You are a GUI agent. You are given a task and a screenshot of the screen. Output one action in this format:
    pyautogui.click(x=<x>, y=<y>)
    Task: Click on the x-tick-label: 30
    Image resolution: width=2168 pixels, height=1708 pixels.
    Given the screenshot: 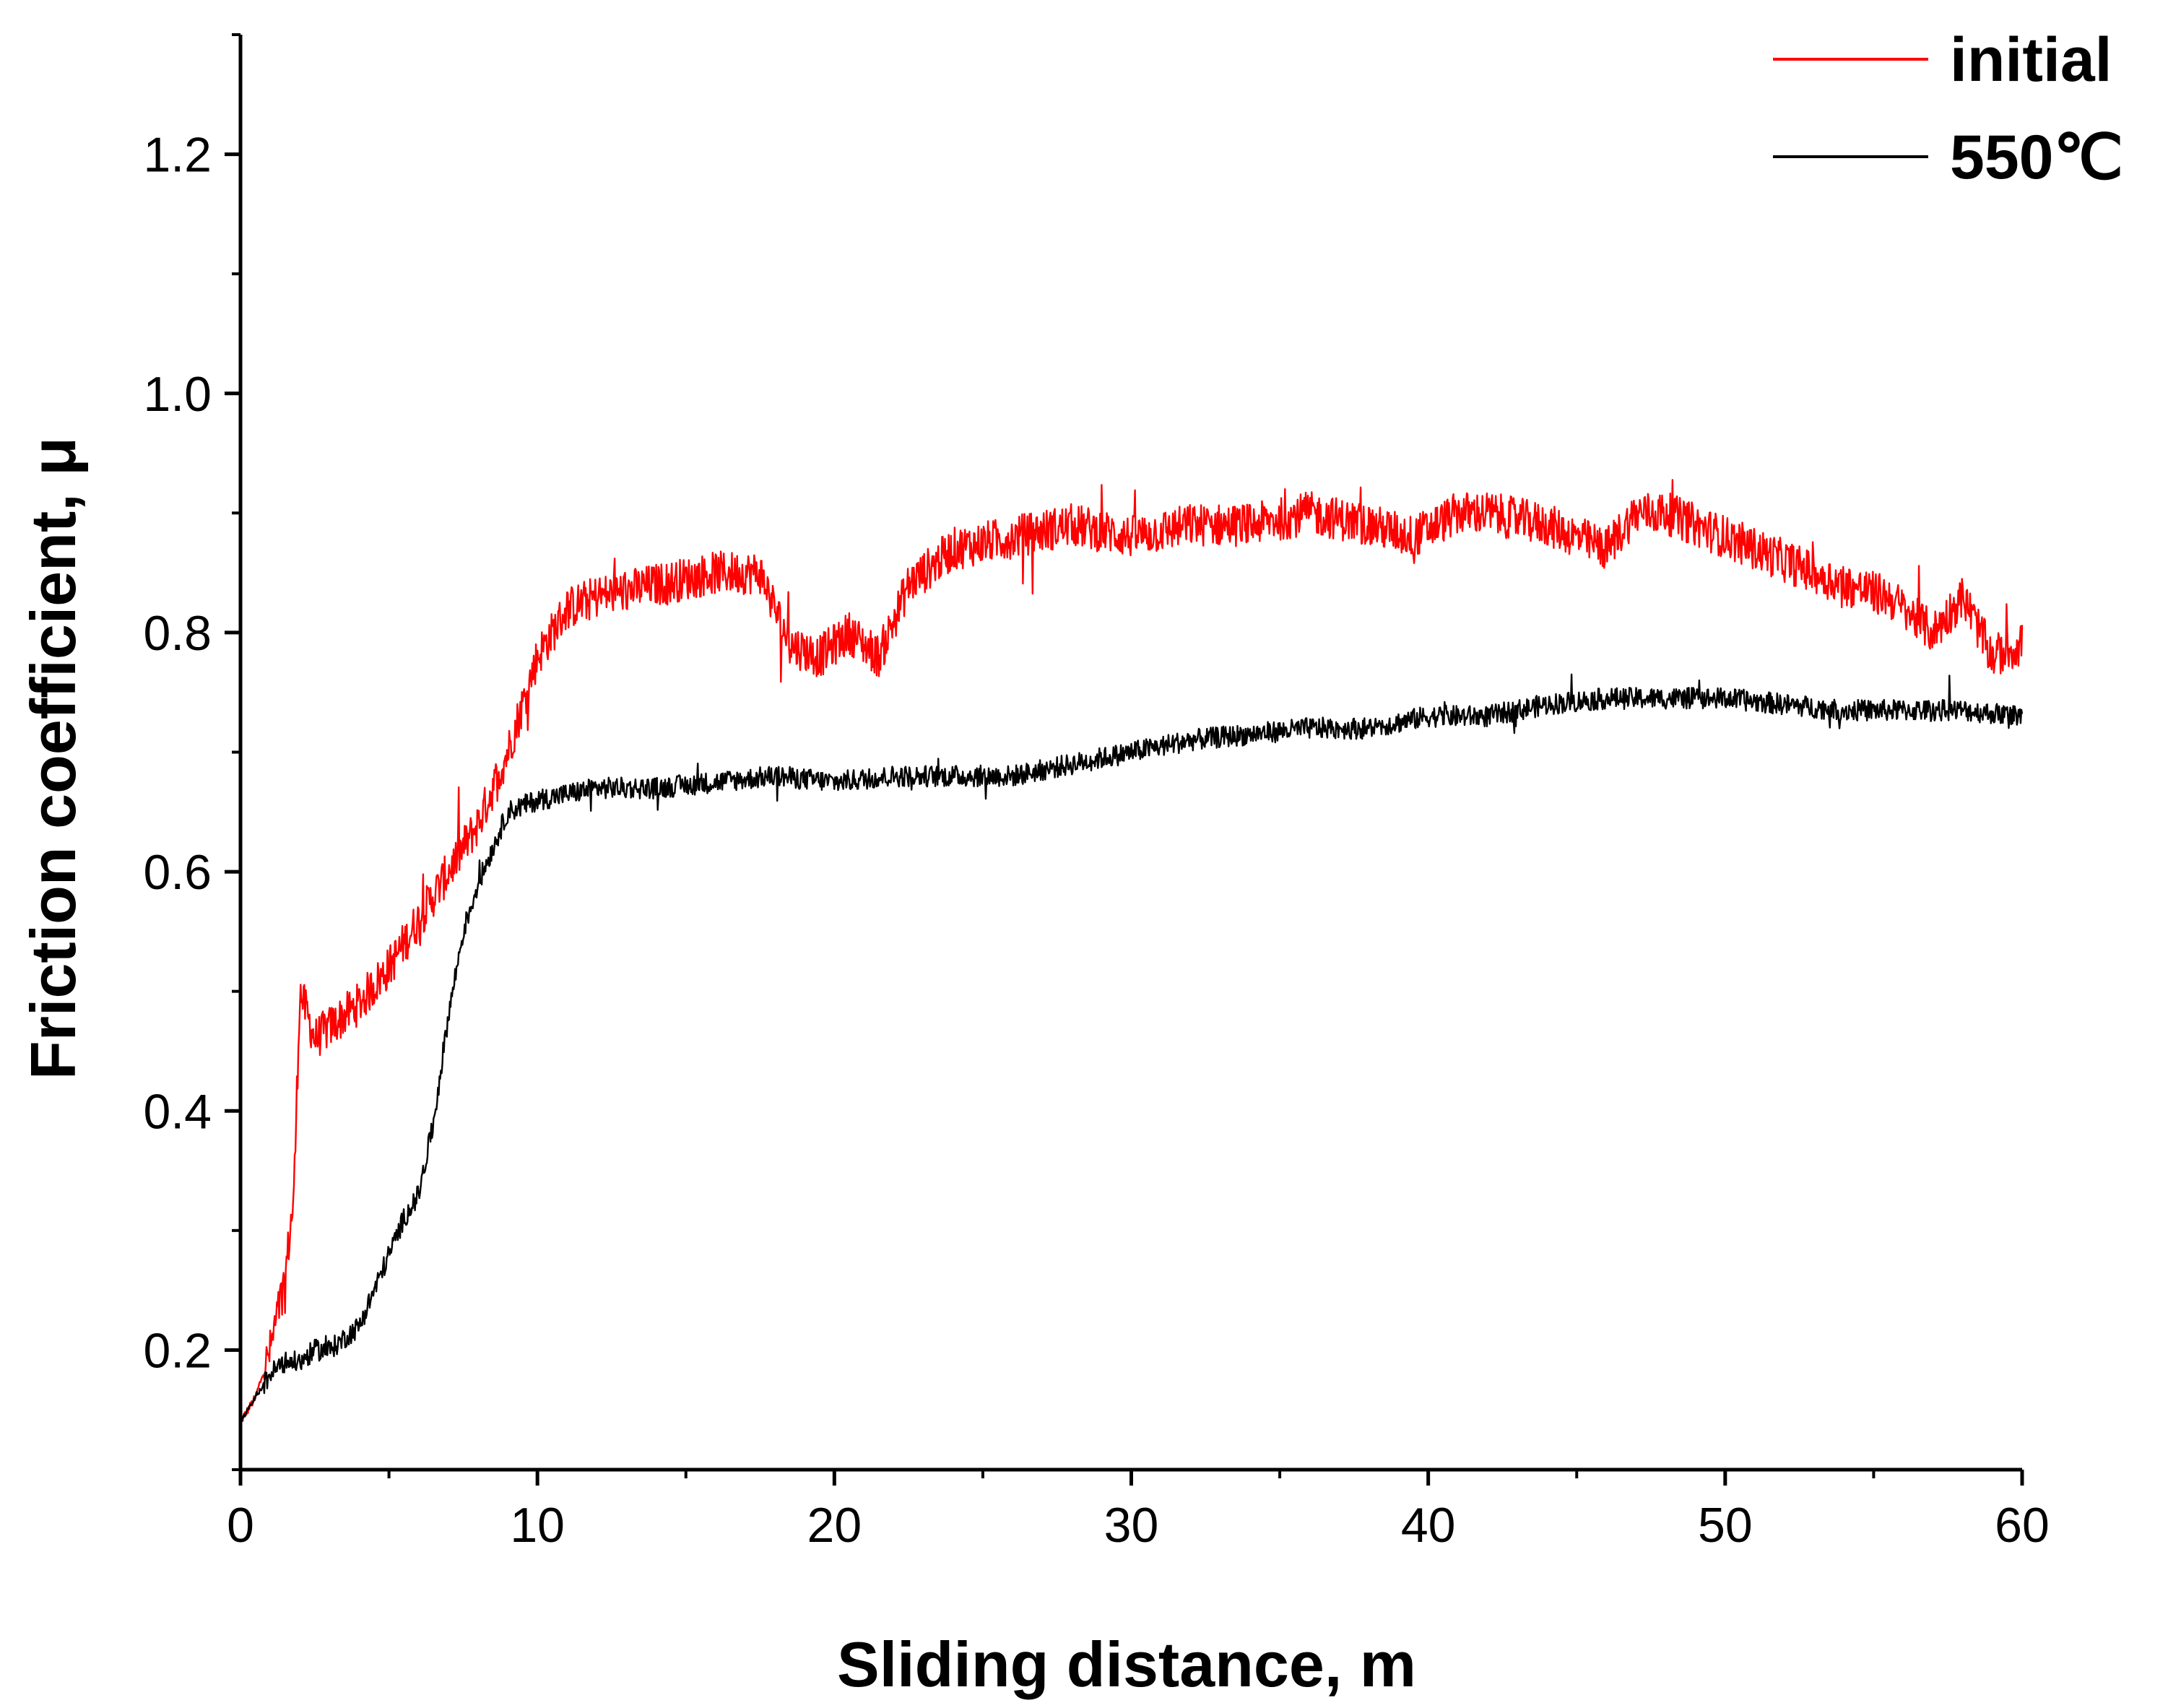 What is the action you would take?
    pyautogui.click(x=1131, y=1525)
    